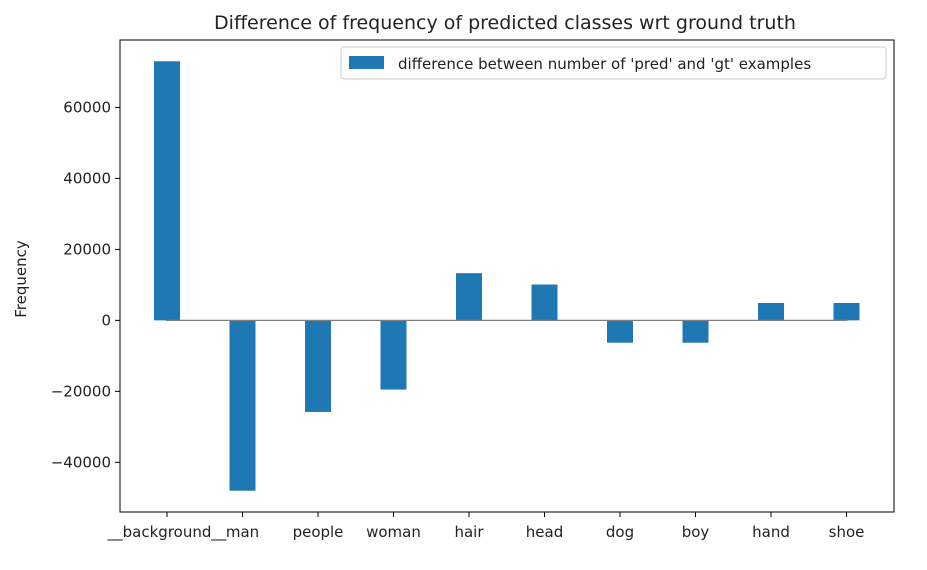 The width and height of the screenshot is (927, 570). What do you see at coordinates (318, 366) in the screenshot?
I see `bar-people` at bounding box center [318, 366].